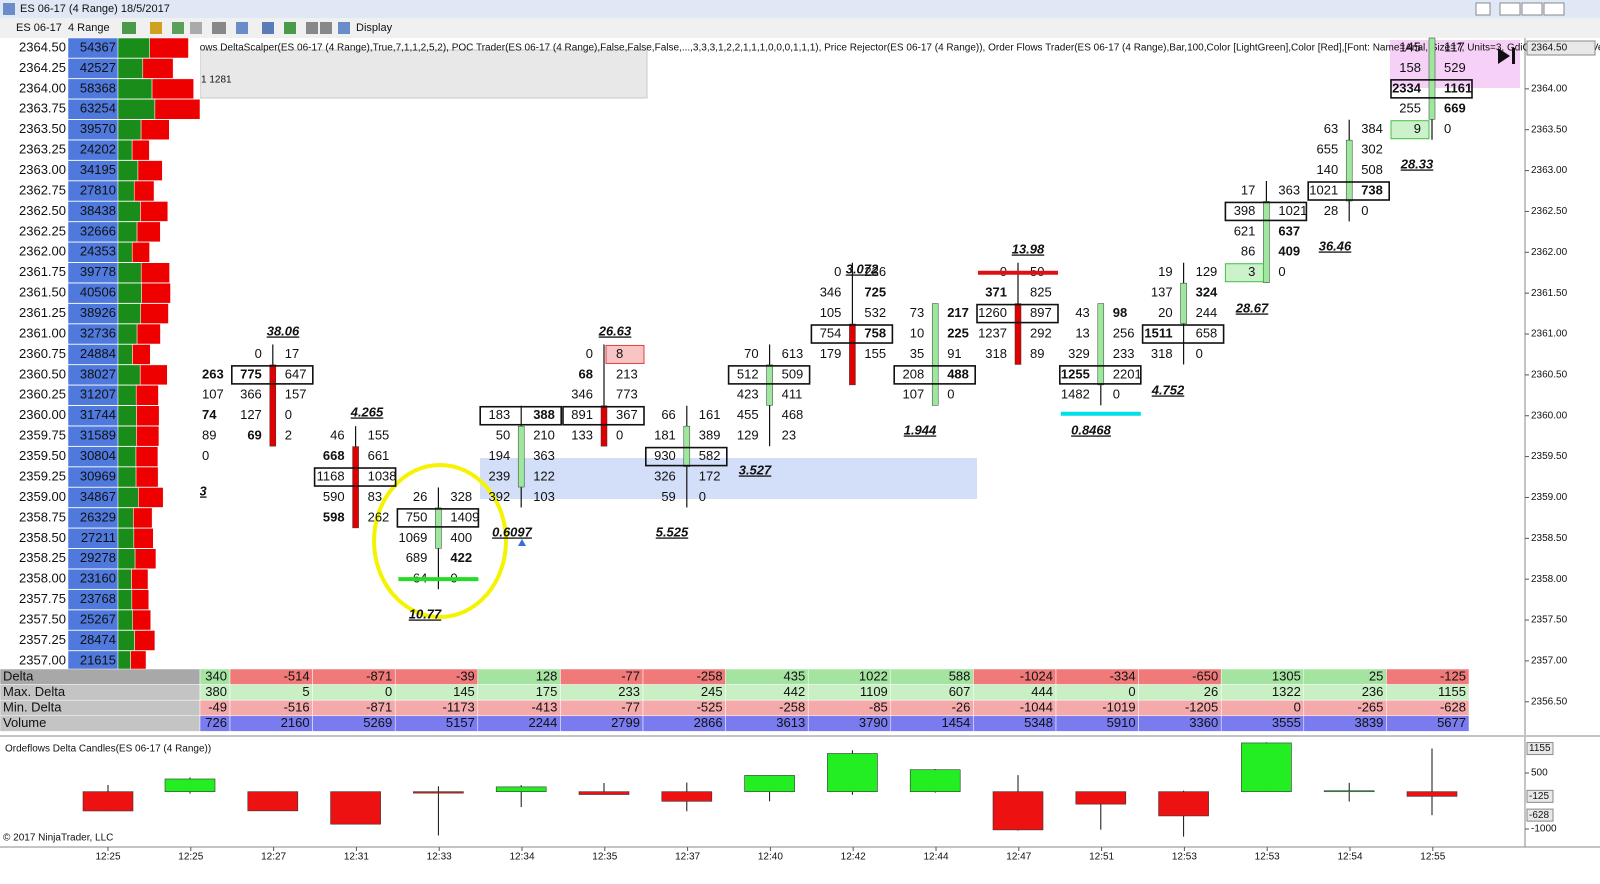  I want to click on table-value: 175, so click(547, 691).